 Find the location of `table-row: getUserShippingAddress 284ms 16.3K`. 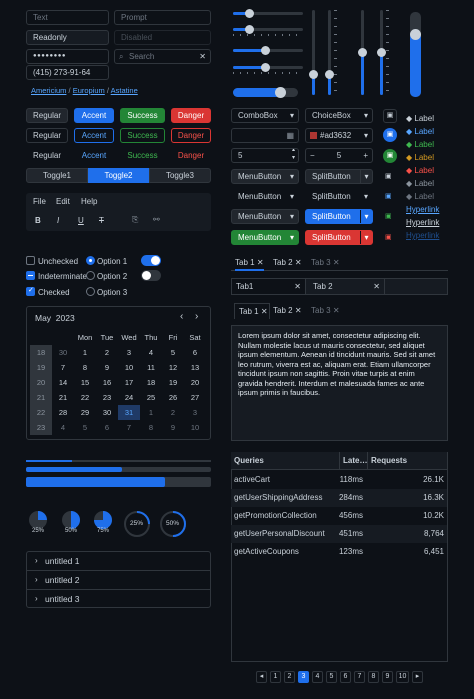

table-row: getUserShippingAddress 284ms 16.3K is located at coordinates (339, 498).